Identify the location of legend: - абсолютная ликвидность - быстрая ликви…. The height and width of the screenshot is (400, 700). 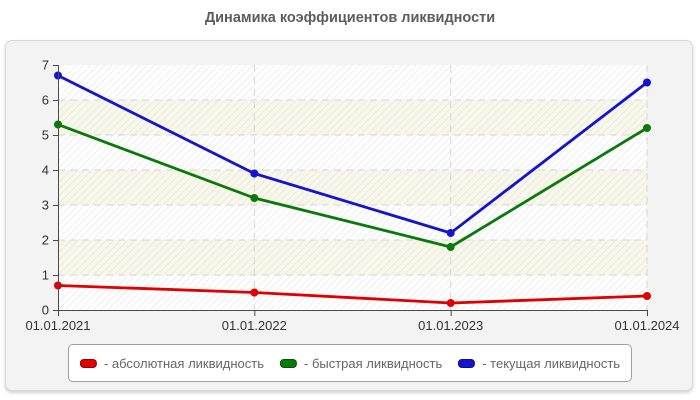
(350, 363).